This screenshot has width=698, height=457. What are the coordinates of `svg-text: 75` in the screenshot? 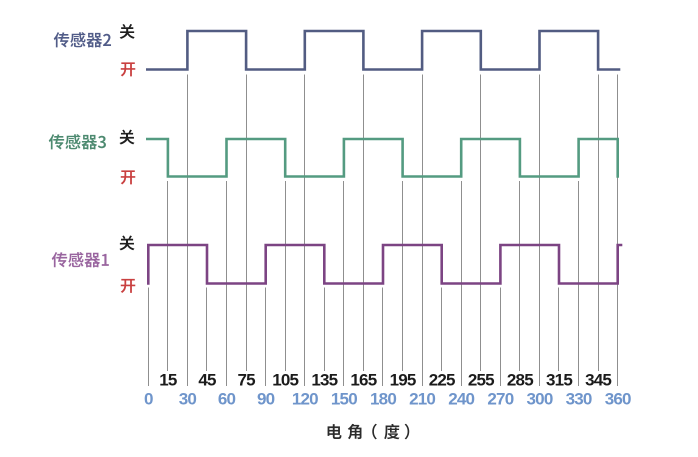 It's located at (246, 379).